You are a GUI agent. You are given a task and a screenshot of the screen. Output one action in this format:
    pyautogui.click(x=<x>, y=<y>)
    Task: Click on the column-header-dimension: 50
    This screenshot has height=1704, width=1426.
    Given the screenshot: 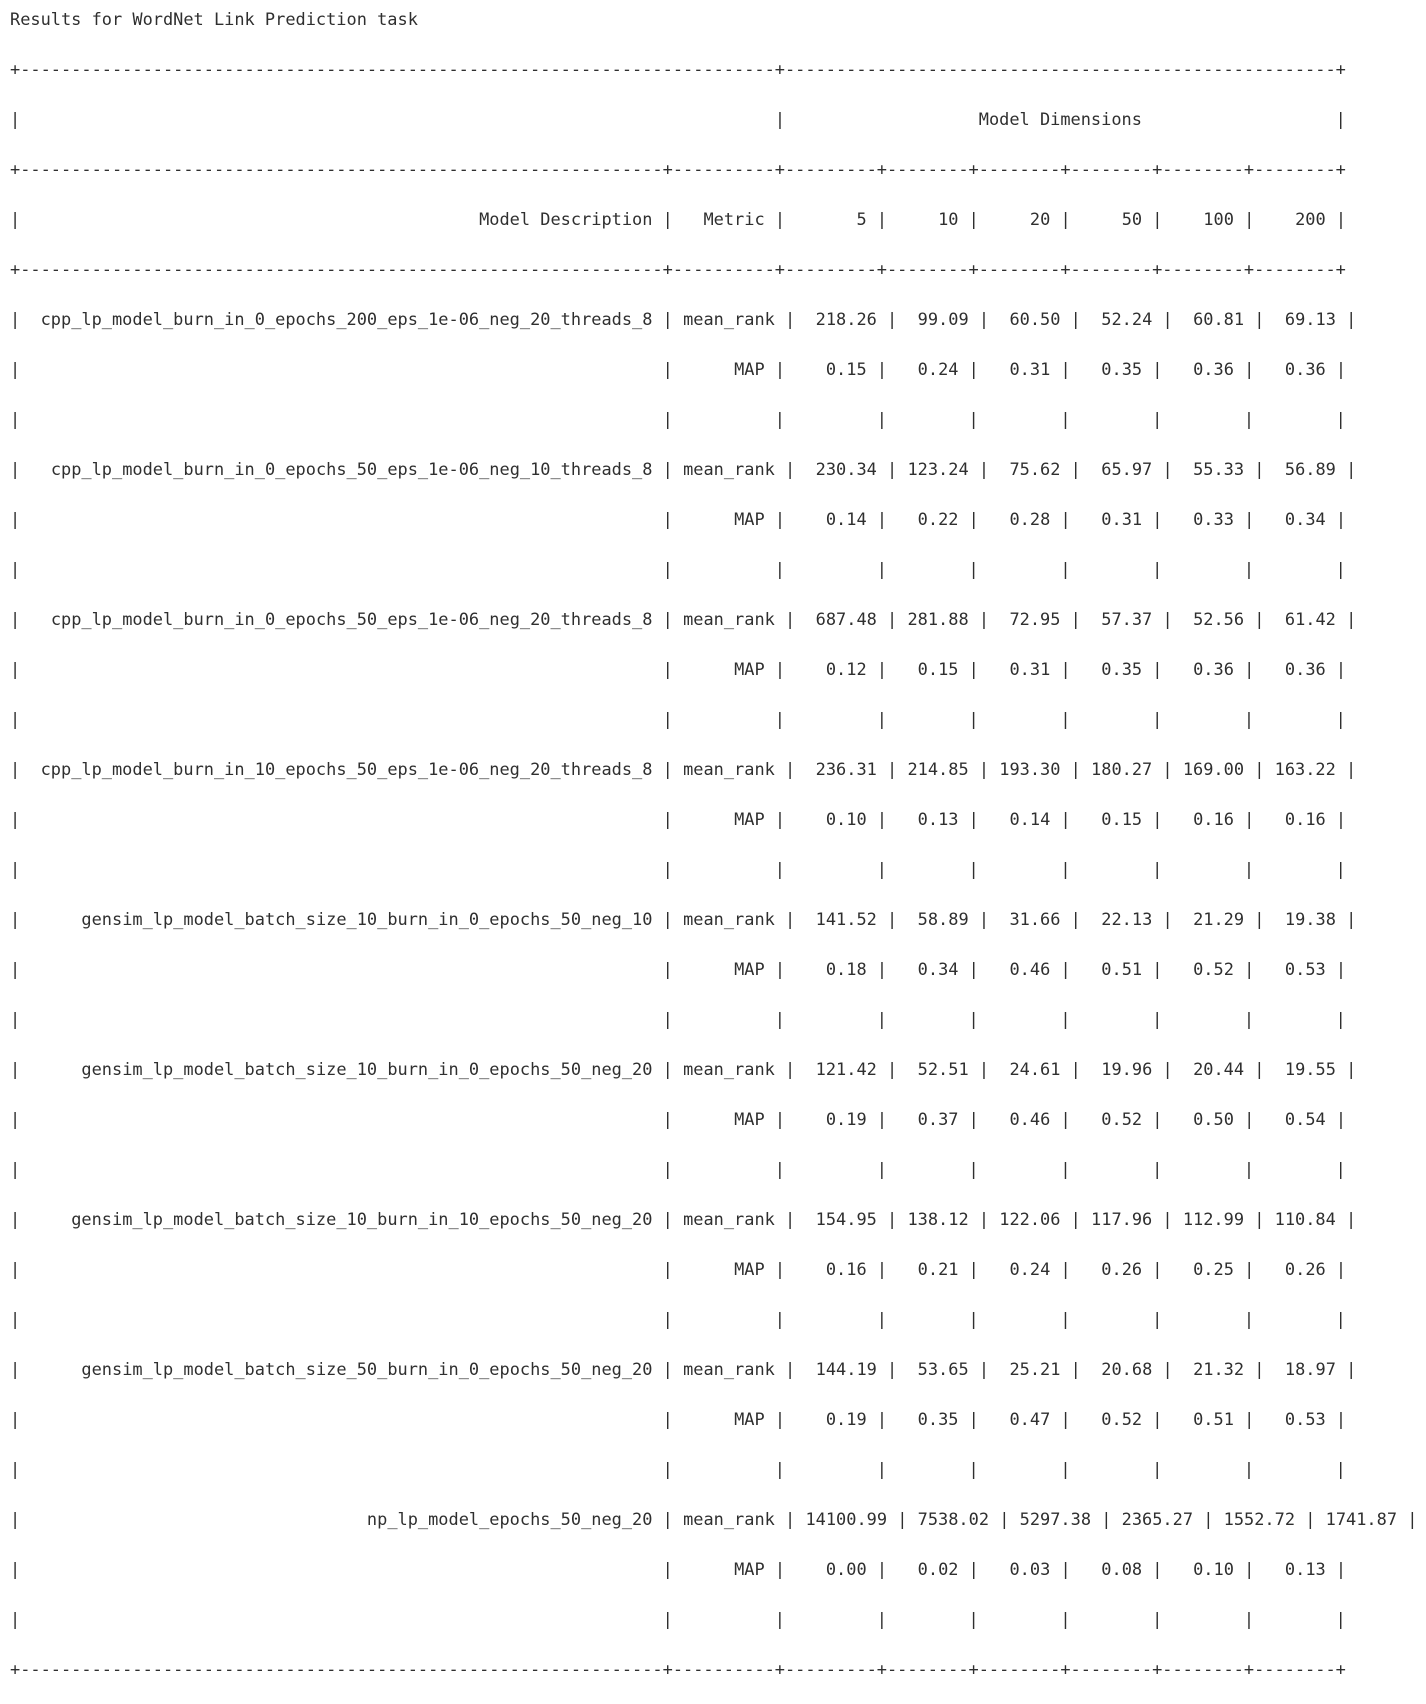 What is the action you would take?
    pyautogui.click(x=1132, y=219)
    